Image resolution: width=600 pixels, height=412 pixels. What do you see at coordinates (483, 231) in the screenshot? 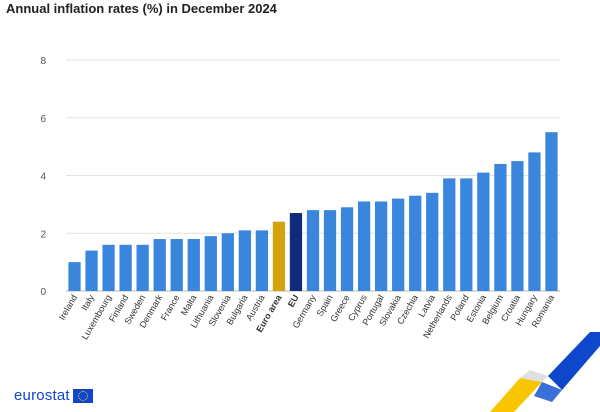
I see `bar-estonia` at bounding box center [483, 231].